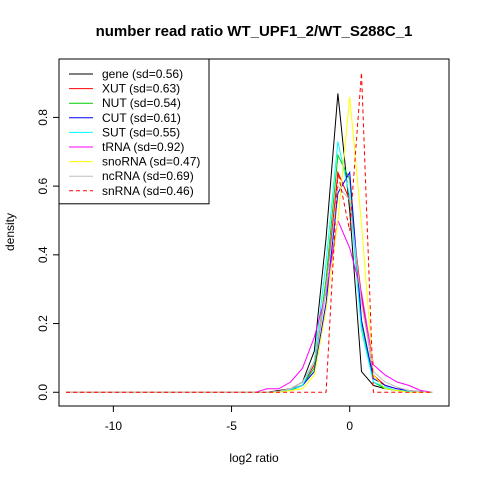 Image resolution: width=480 pixels, height=480 pixels. Describe the element at coordinates (114, 426) in the screenshot. I see `x-tick-label: -10` at that location.